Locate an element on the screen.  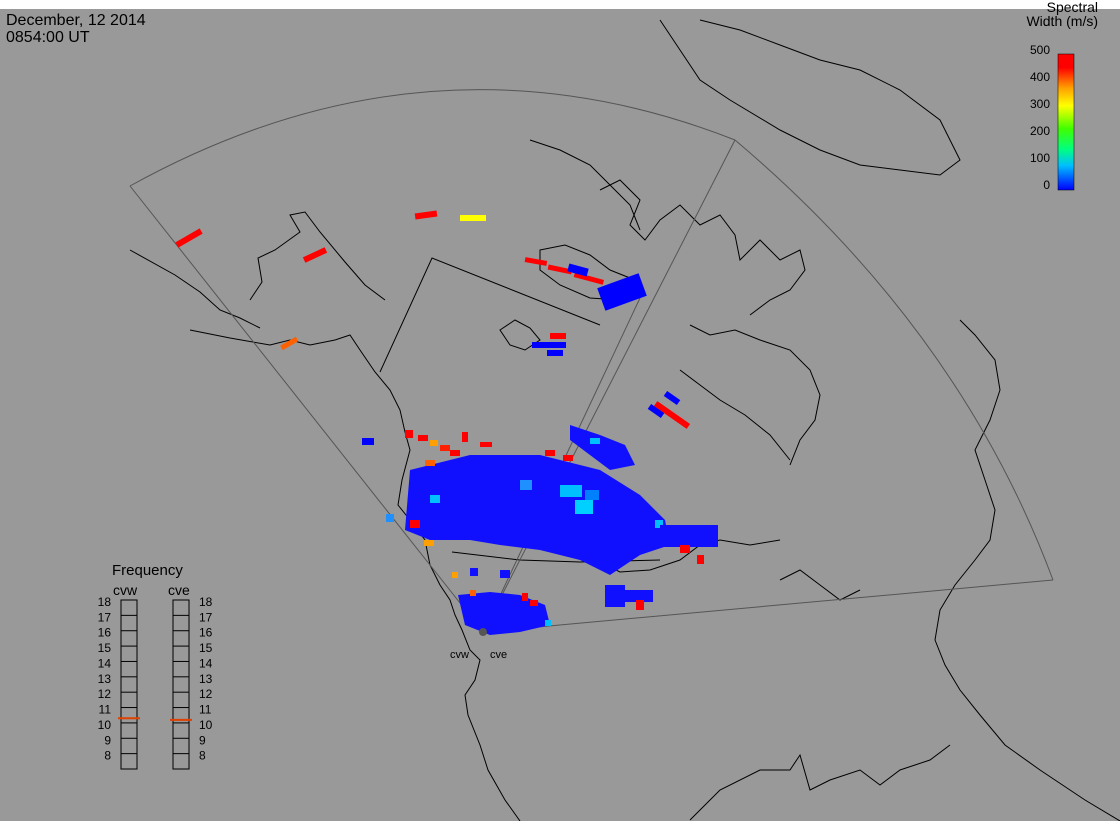
frequency-tick-left: 14 is located at coordinates (105, 663).